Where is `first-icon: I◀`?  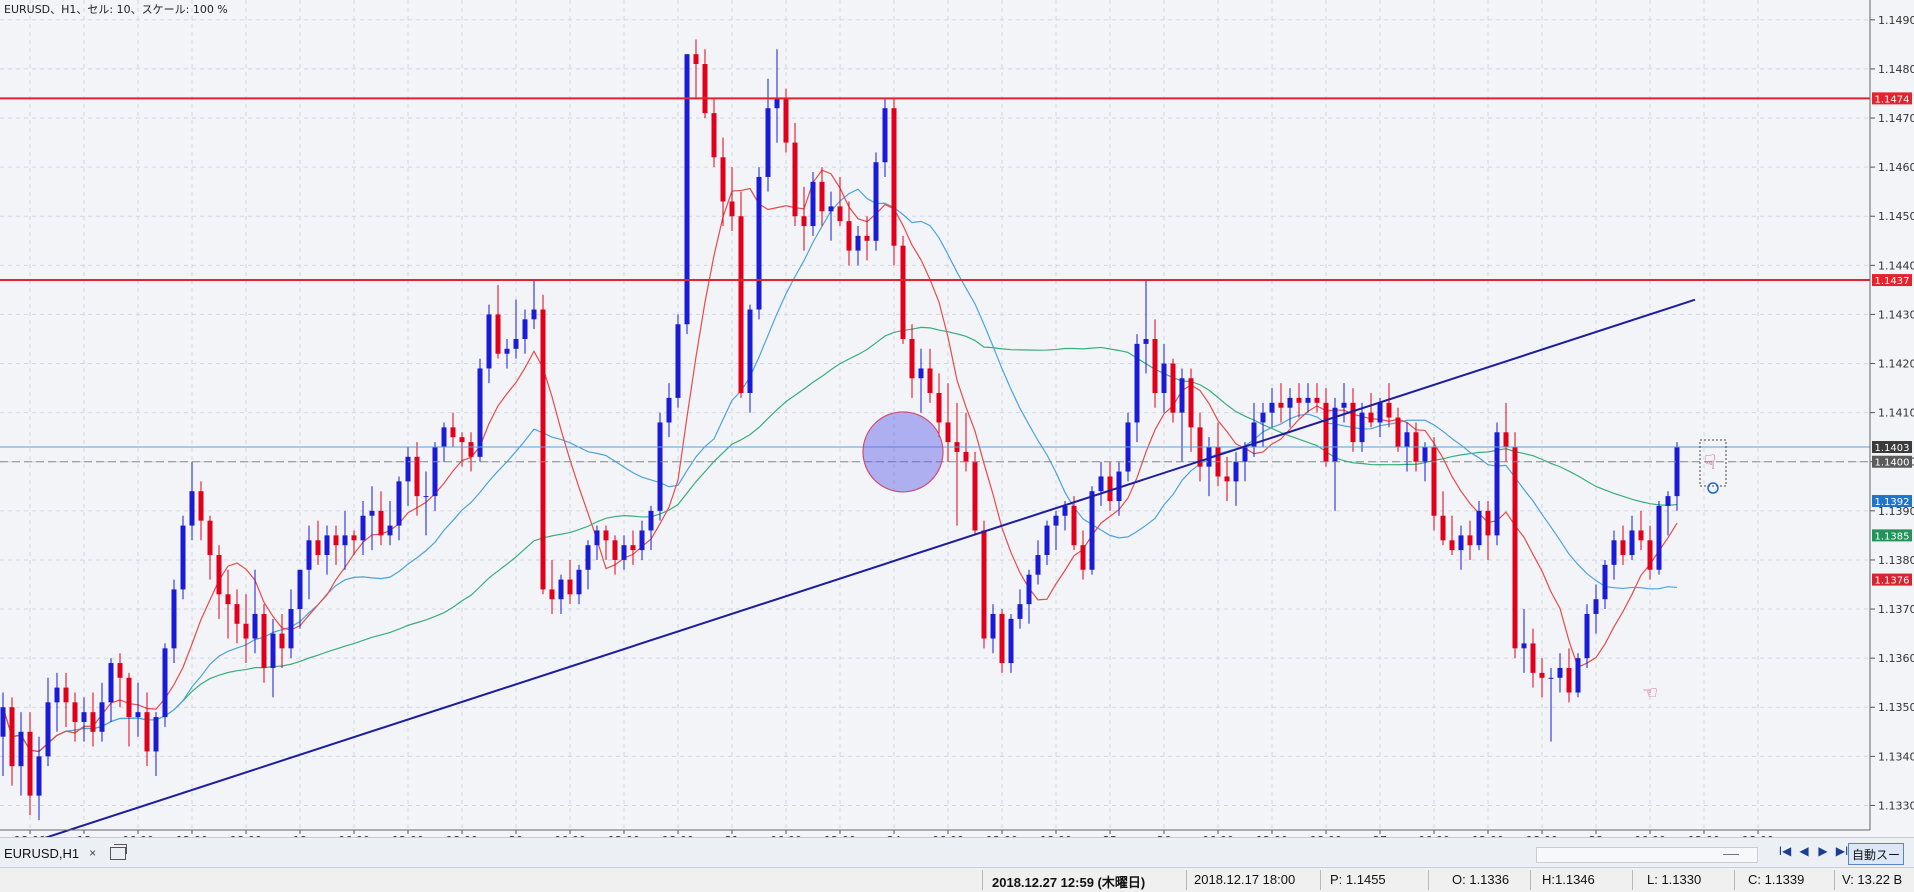
first-icon: I◀ is located at coordinates (1785, 851).